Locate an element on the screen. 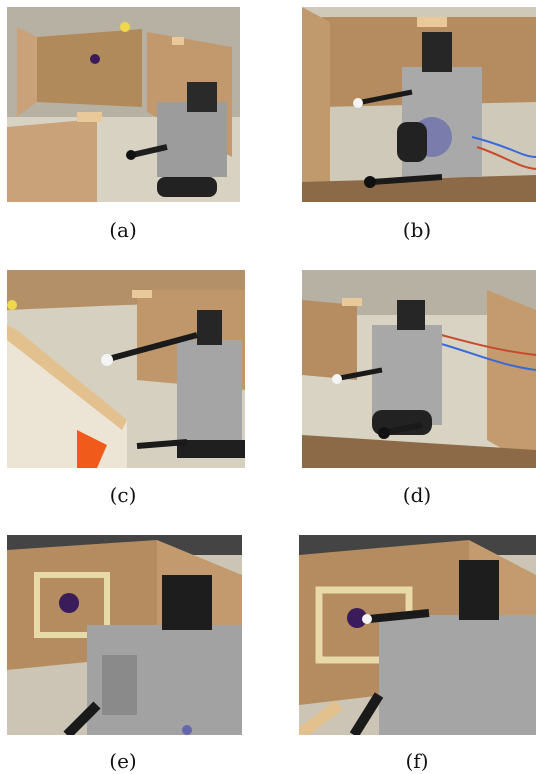 This screenshot has width=537, height=774. caption-d: (d) is located at coordinates (417, 495).